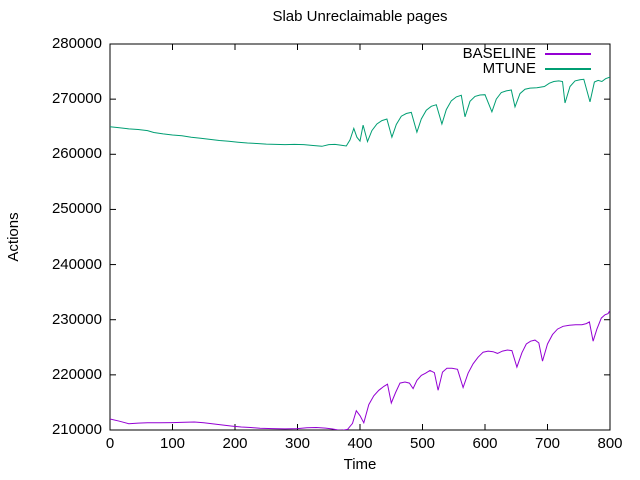 The width and height of the screenshot is (640, 480). I want to click on legend-label-mtune: MTUNE, so click(509, 68).